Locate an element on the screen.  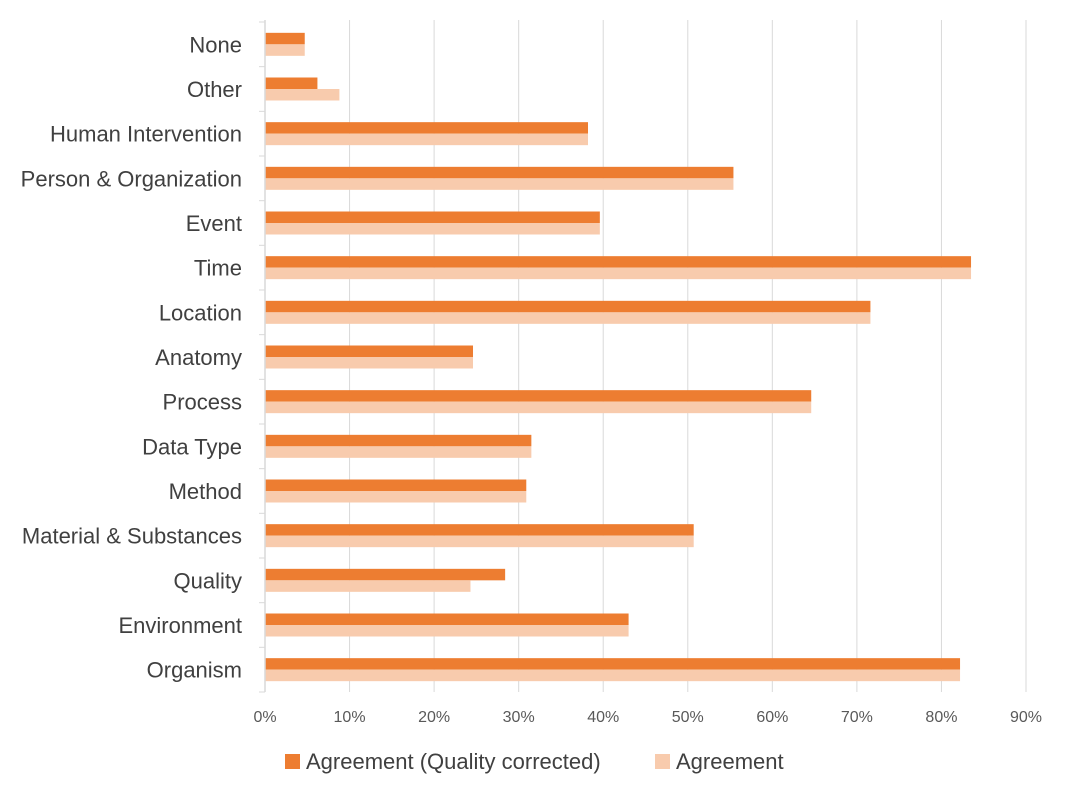
bar-person-and-organization-agreement is located at coordinates (499, 184).